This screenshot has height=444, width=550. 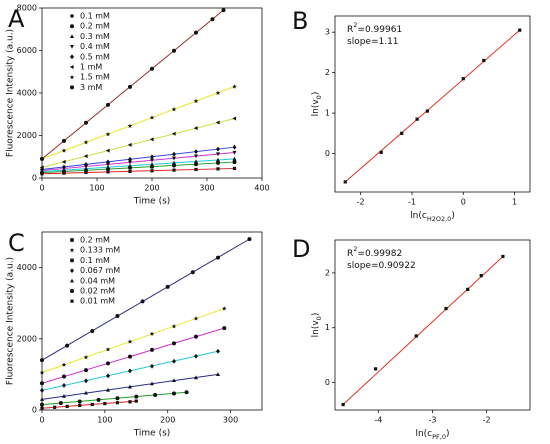 I want to click on y-axis-label: ln(v0), so click(x=317, y=104).